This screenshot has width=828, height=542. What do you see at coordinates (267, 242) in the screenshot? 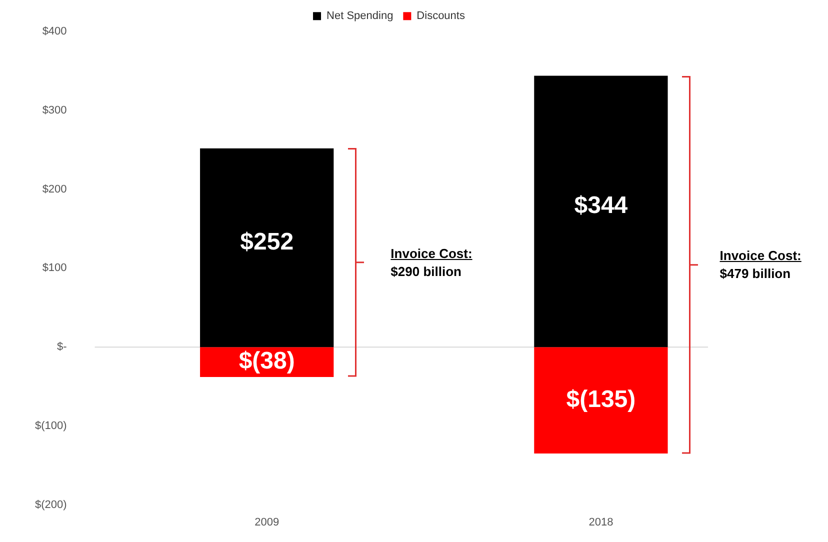
I see `data-label: $252` at bounding box center [267, 242].